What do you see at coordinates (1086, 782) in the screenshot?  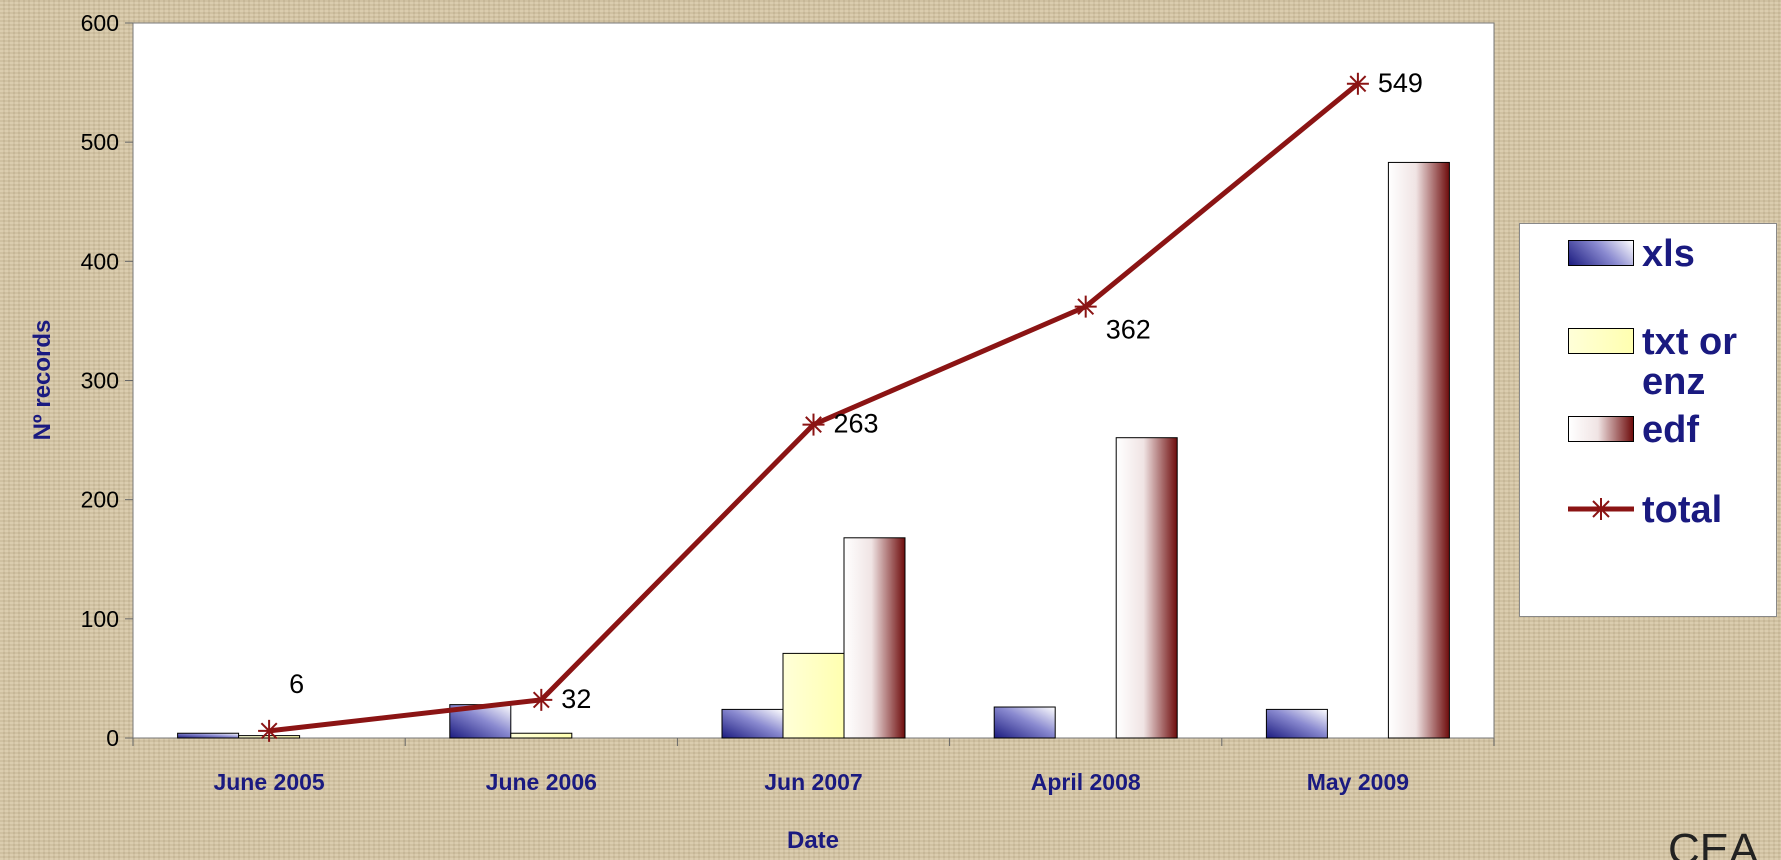 I see `x-tick-label: April 2008` at bounding box center [1086, 782].